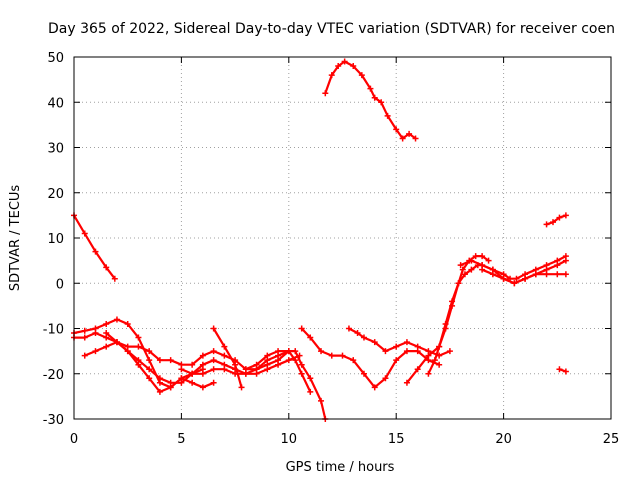 This screenshot has width=640, height=480. What do you see at coordinates (55, 103) in the screenshot?
I see `y-tick-label: 40` at bounding box center [55, 103].